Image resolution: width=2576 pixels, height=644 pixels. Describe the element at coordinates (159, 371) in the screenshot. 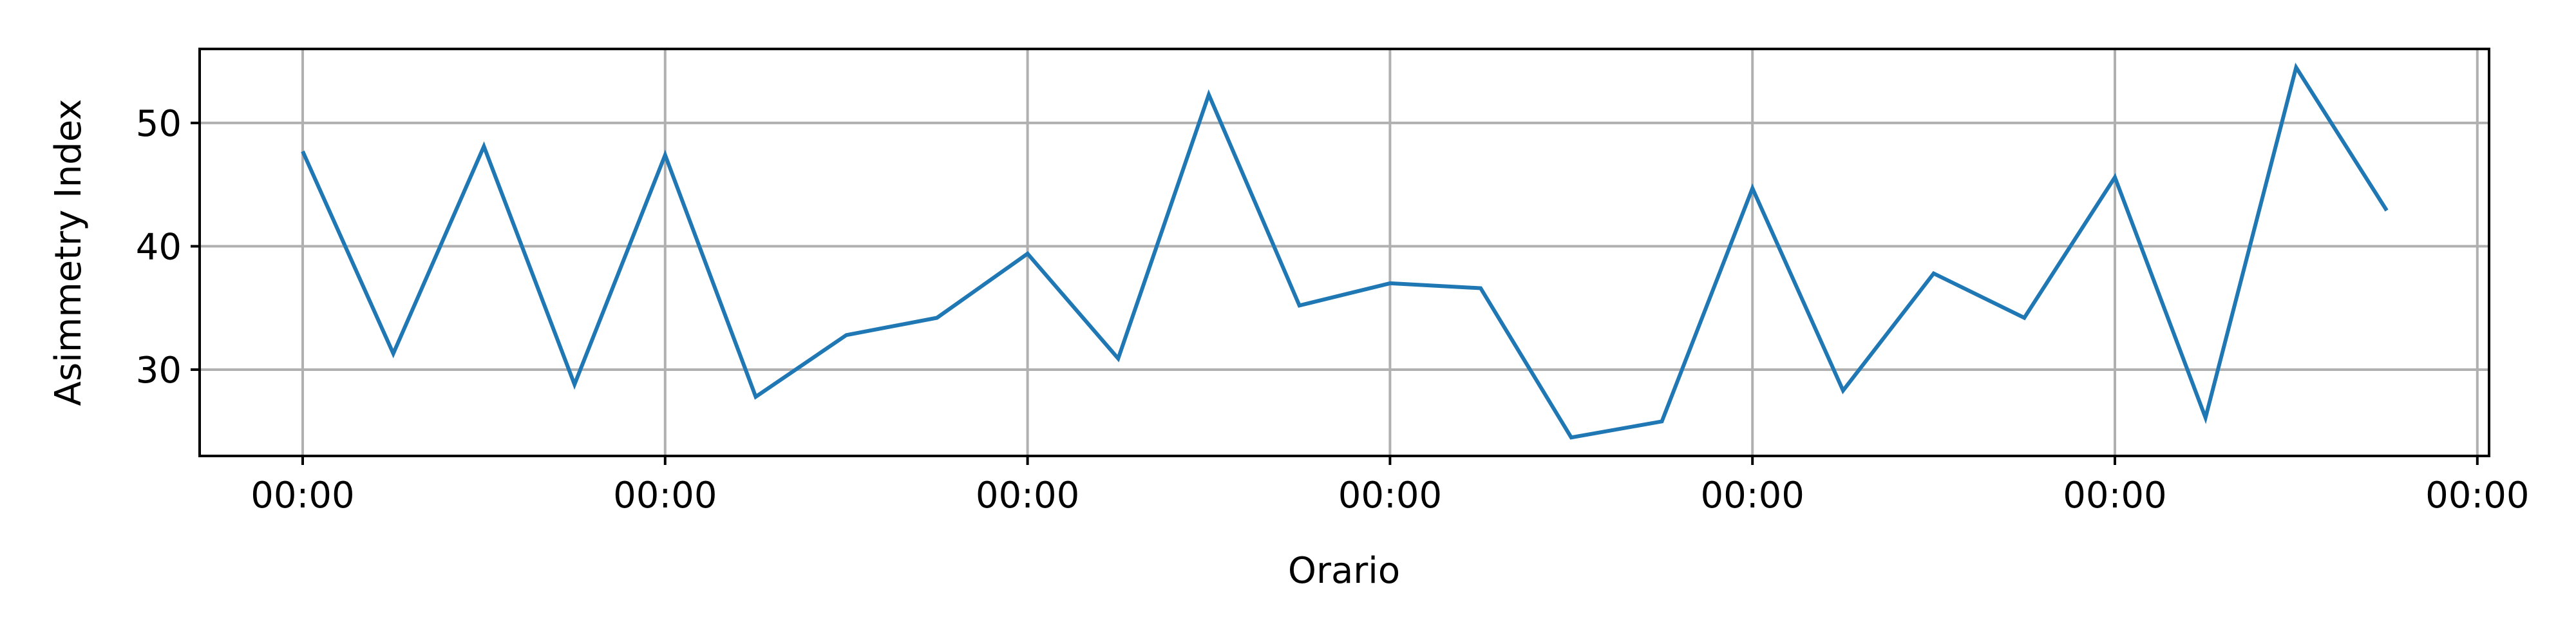

I see `y-tick-label: 30` at that location.